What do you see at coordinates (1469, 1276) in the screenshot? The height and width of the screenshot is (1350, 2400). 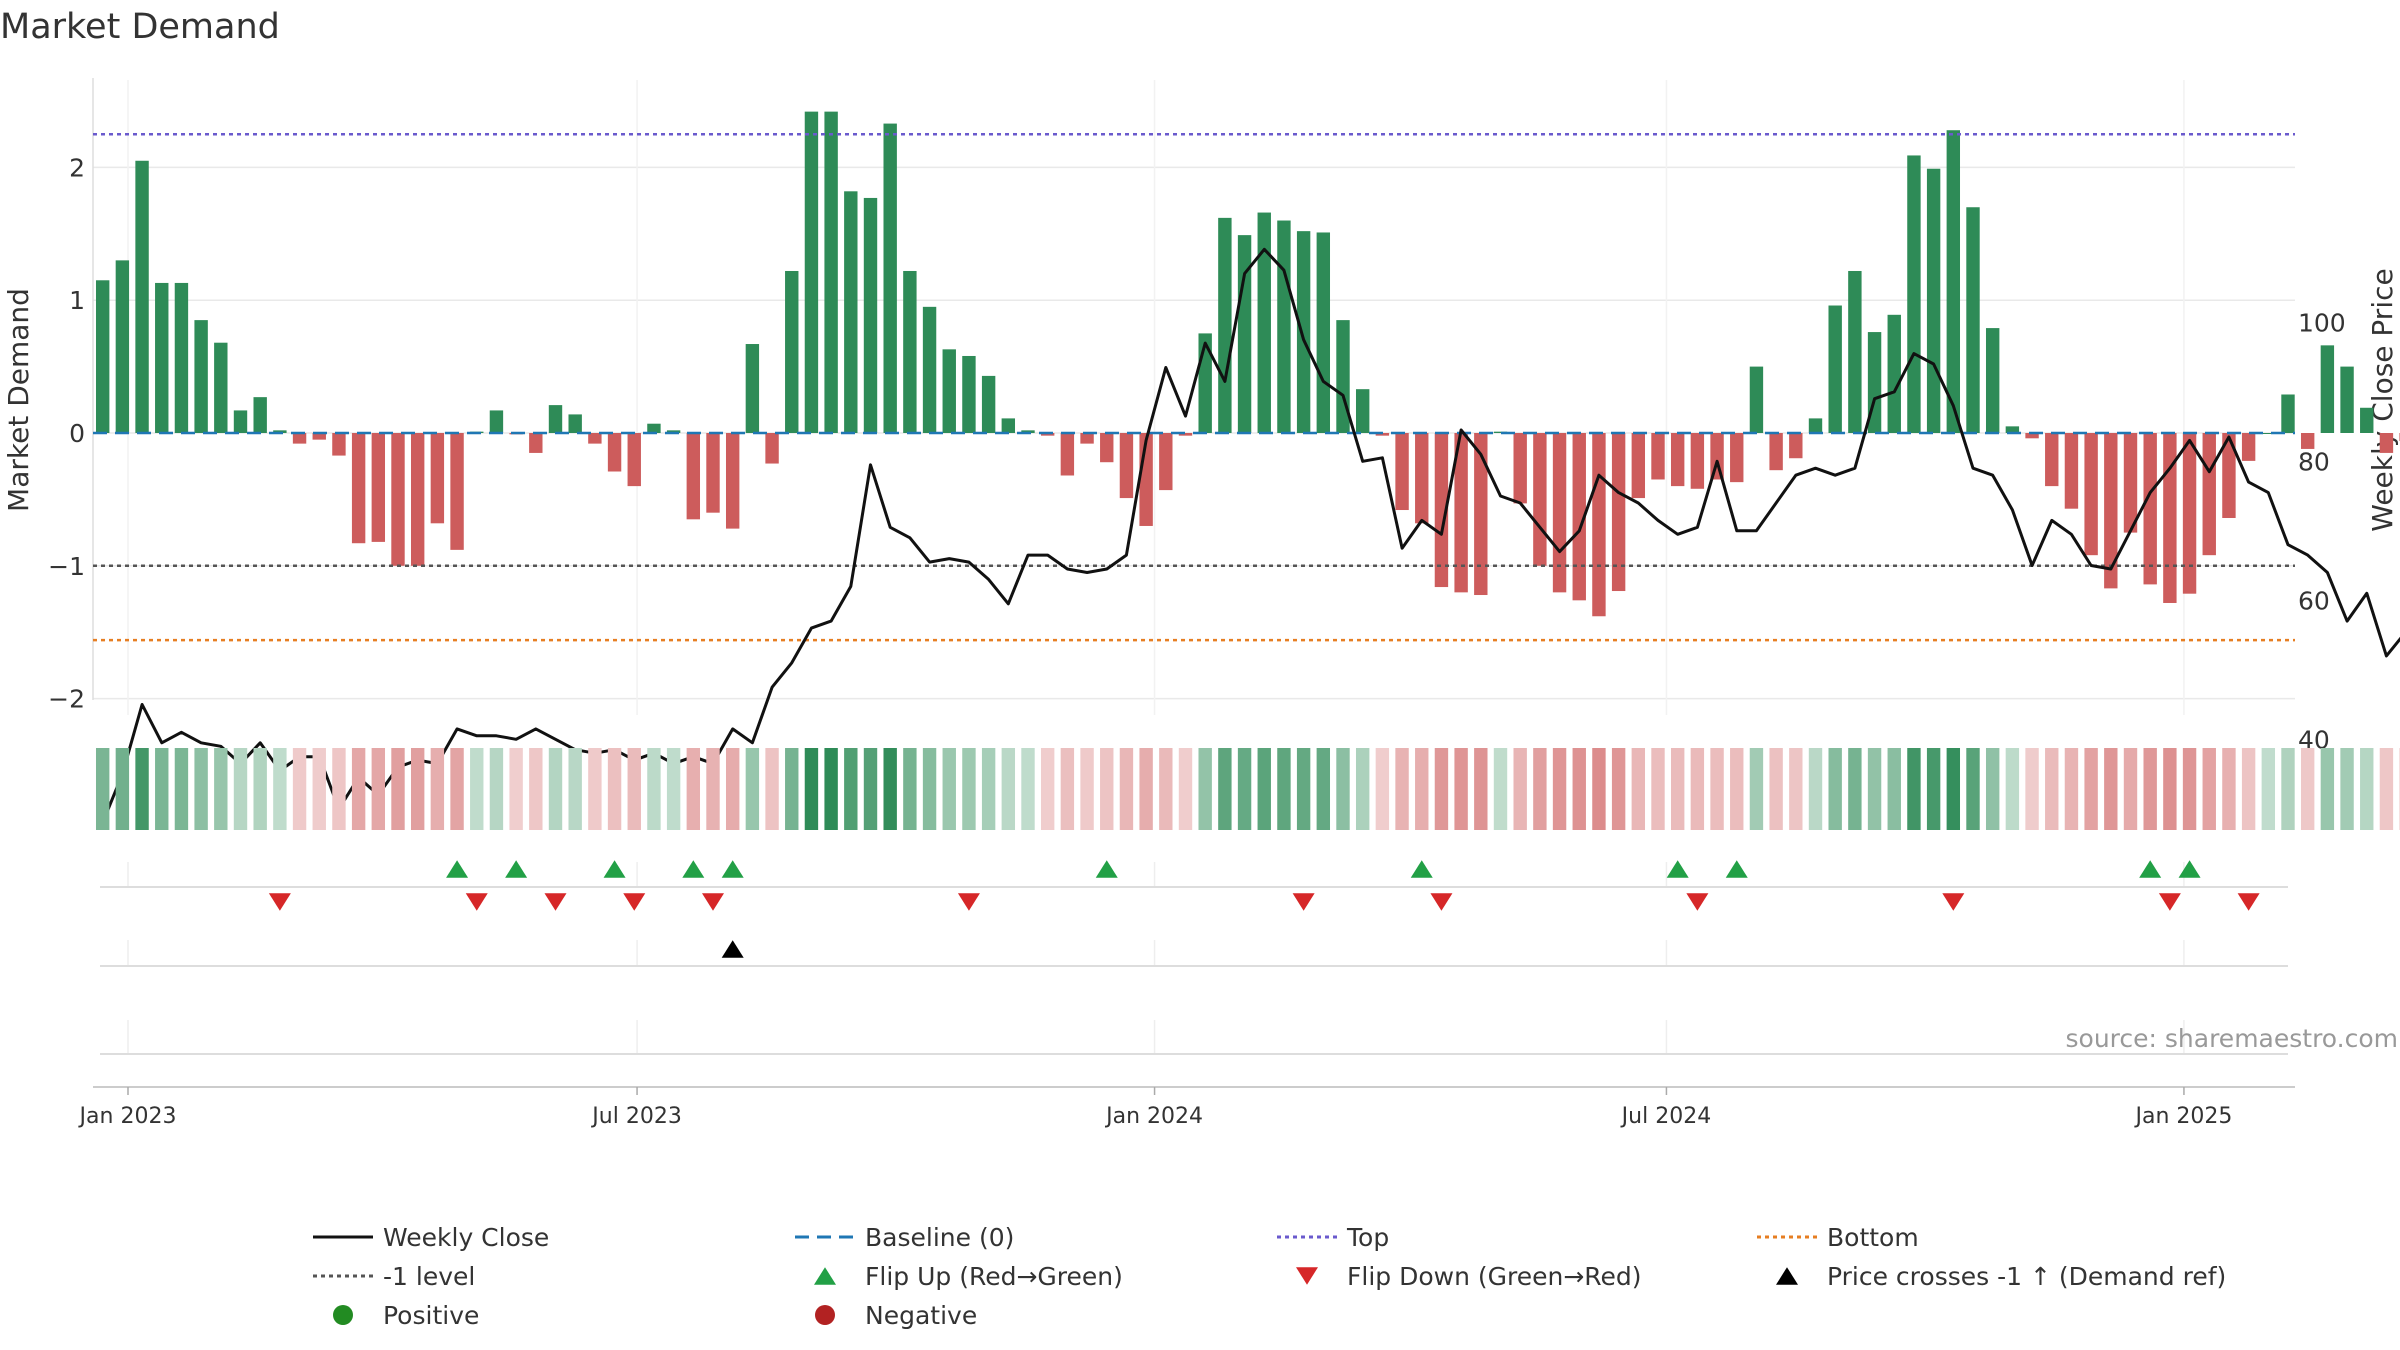 I see `legend-item: Flip Down (Green→Red)` at bounding box center [1469, 1276].